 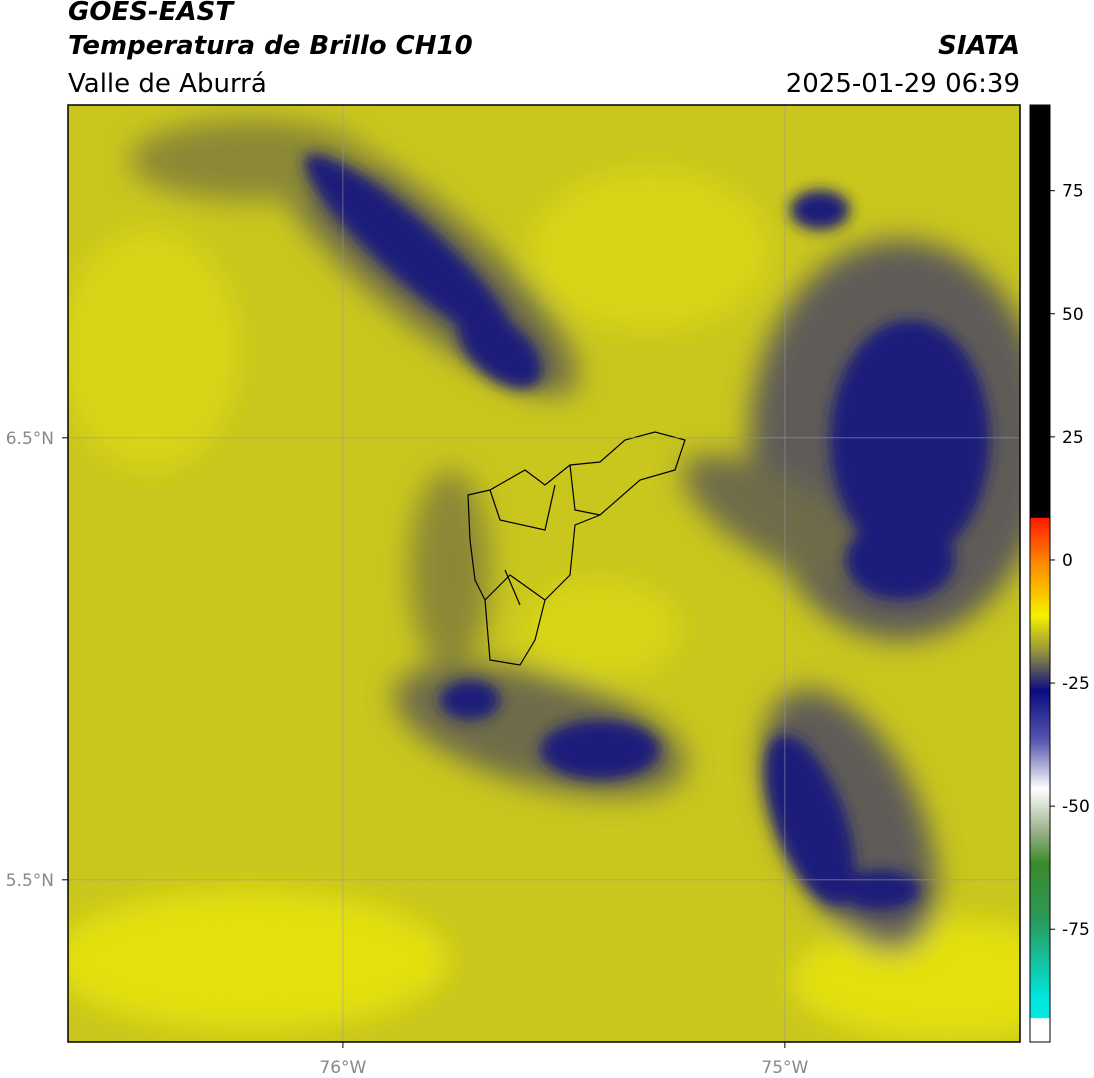 I want to click on y-tick-label: 5.5°N, so click(x=30, y=881).